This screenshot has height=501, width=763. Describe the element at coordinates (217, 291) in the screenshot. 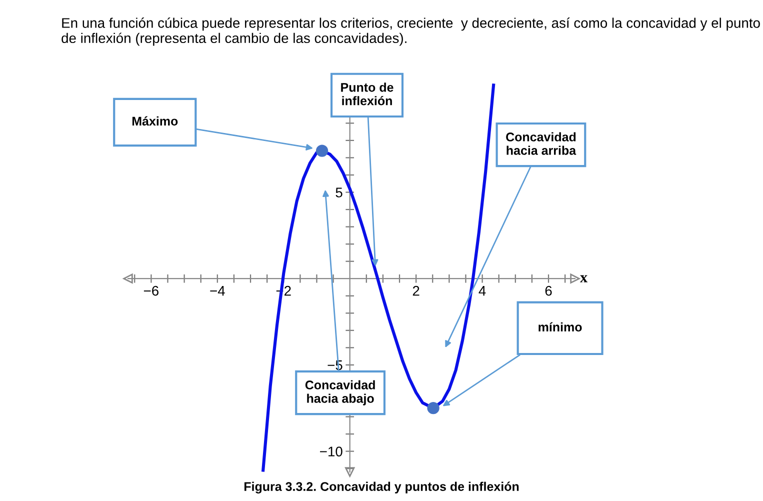

I see `x-tick-label: −4` at that location.